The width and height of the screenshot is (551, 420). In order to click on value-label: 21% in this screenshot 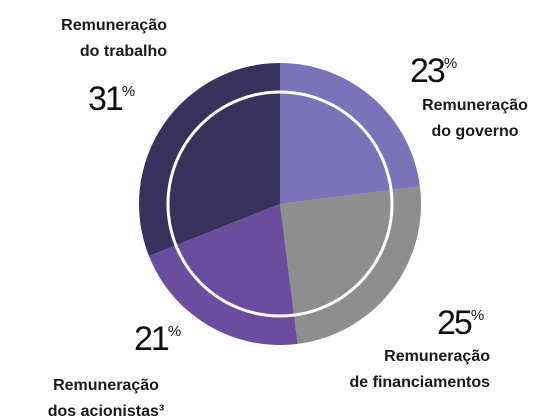, I will do `click(157, 339)`.